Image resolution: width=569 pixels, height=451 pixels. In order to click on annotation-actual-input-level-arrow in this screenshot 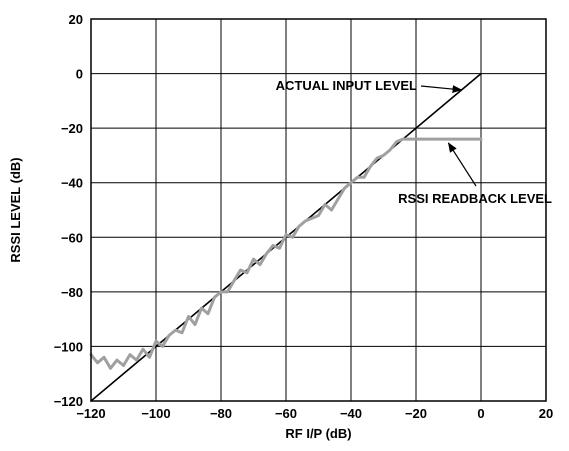, I will do `click(441, 89)`.